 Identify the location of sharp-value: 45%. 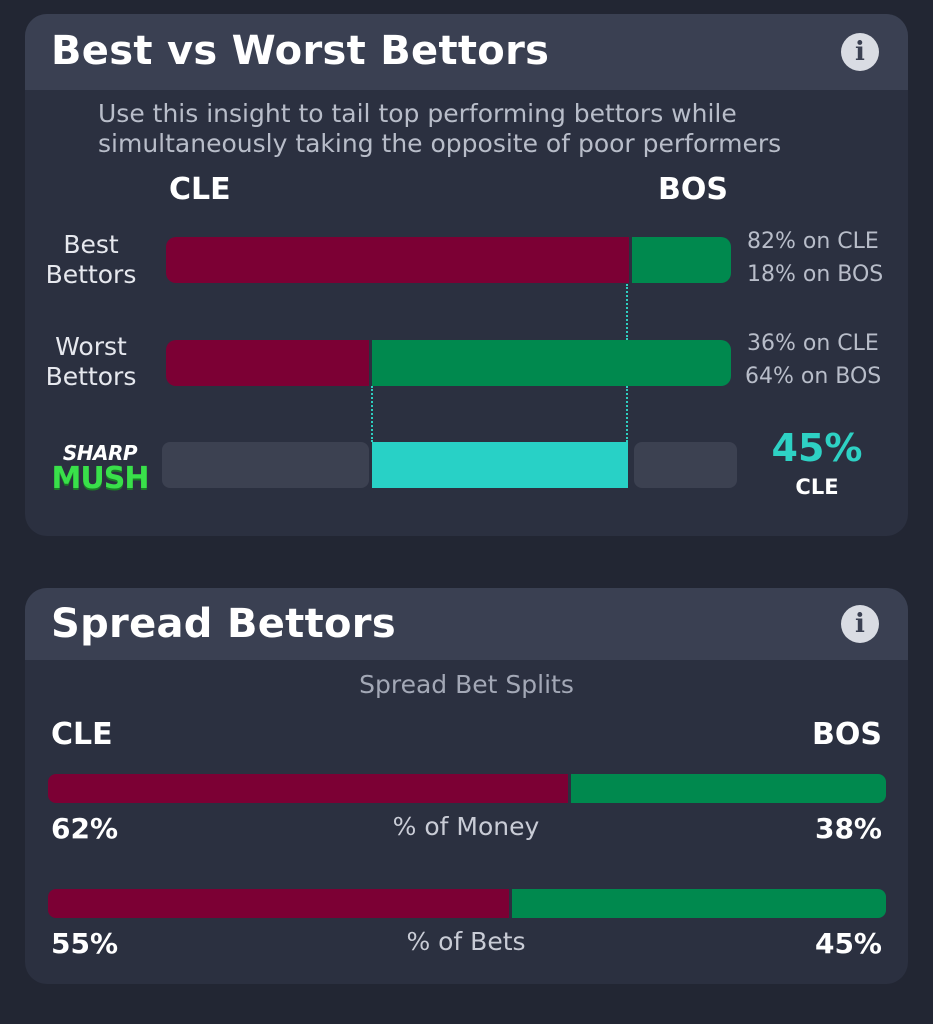
(817, 448).